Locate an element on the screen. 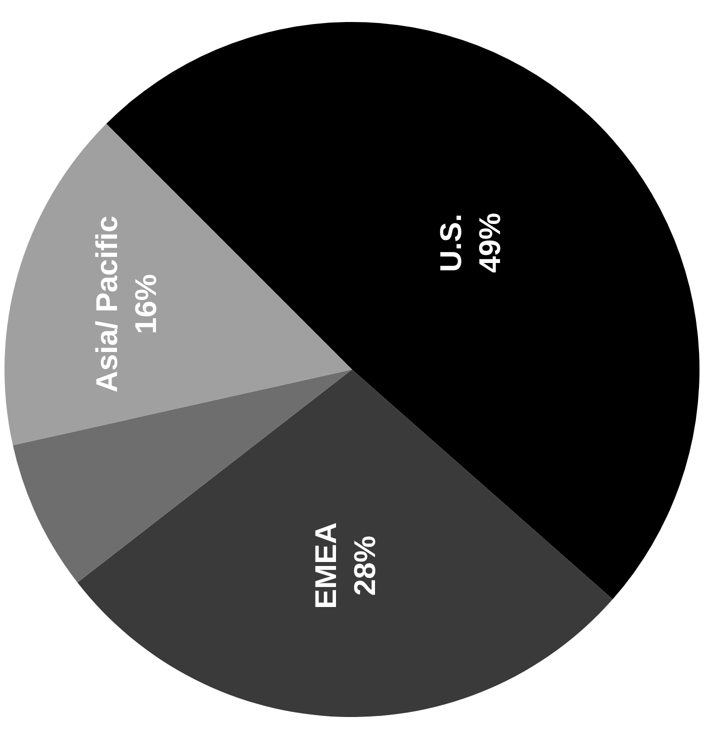  data-label: 16% is located at coordinates (146, 304).